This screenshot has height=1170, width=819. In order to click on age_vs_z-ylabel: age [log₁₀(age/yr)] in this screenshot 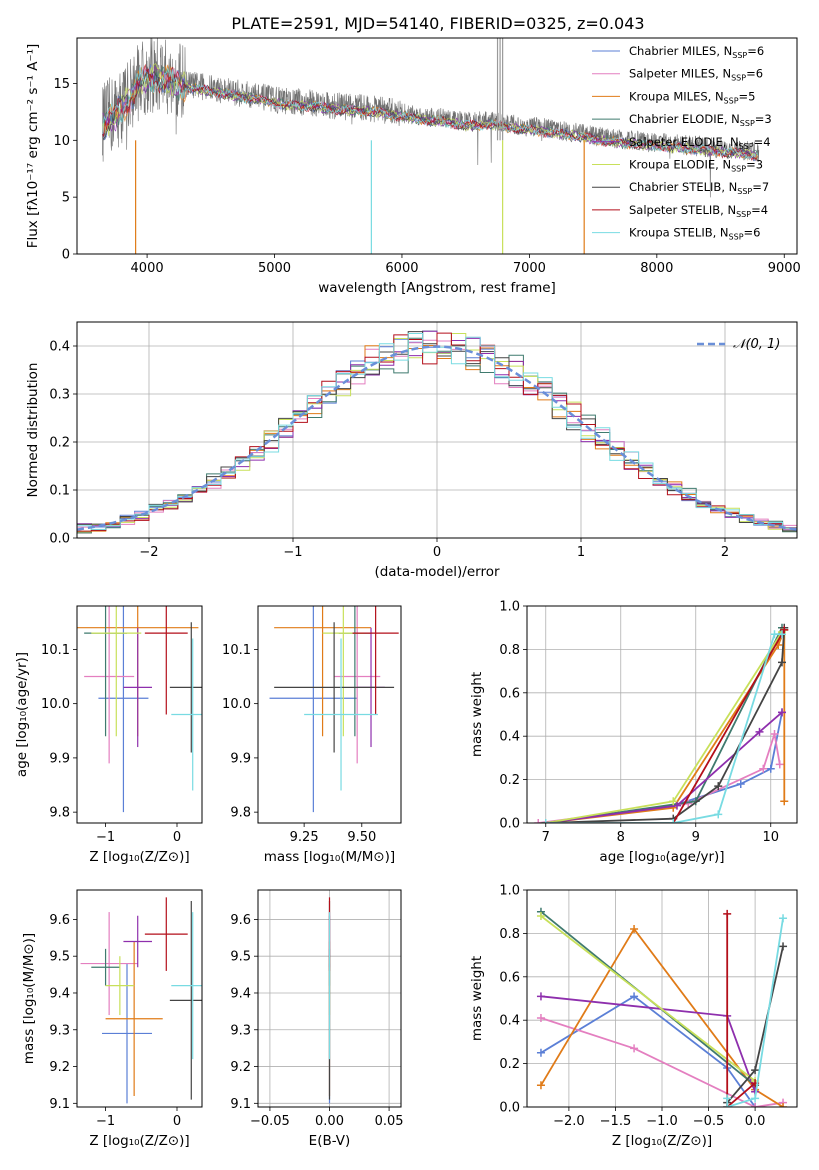, I will do `click(22, 714)`.